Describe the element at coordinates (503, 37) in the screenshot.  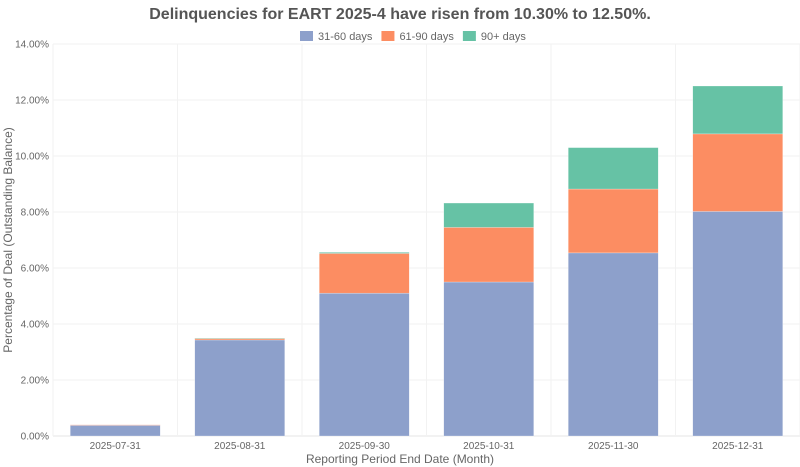
I see `legend-label: 90+ days` at that location.